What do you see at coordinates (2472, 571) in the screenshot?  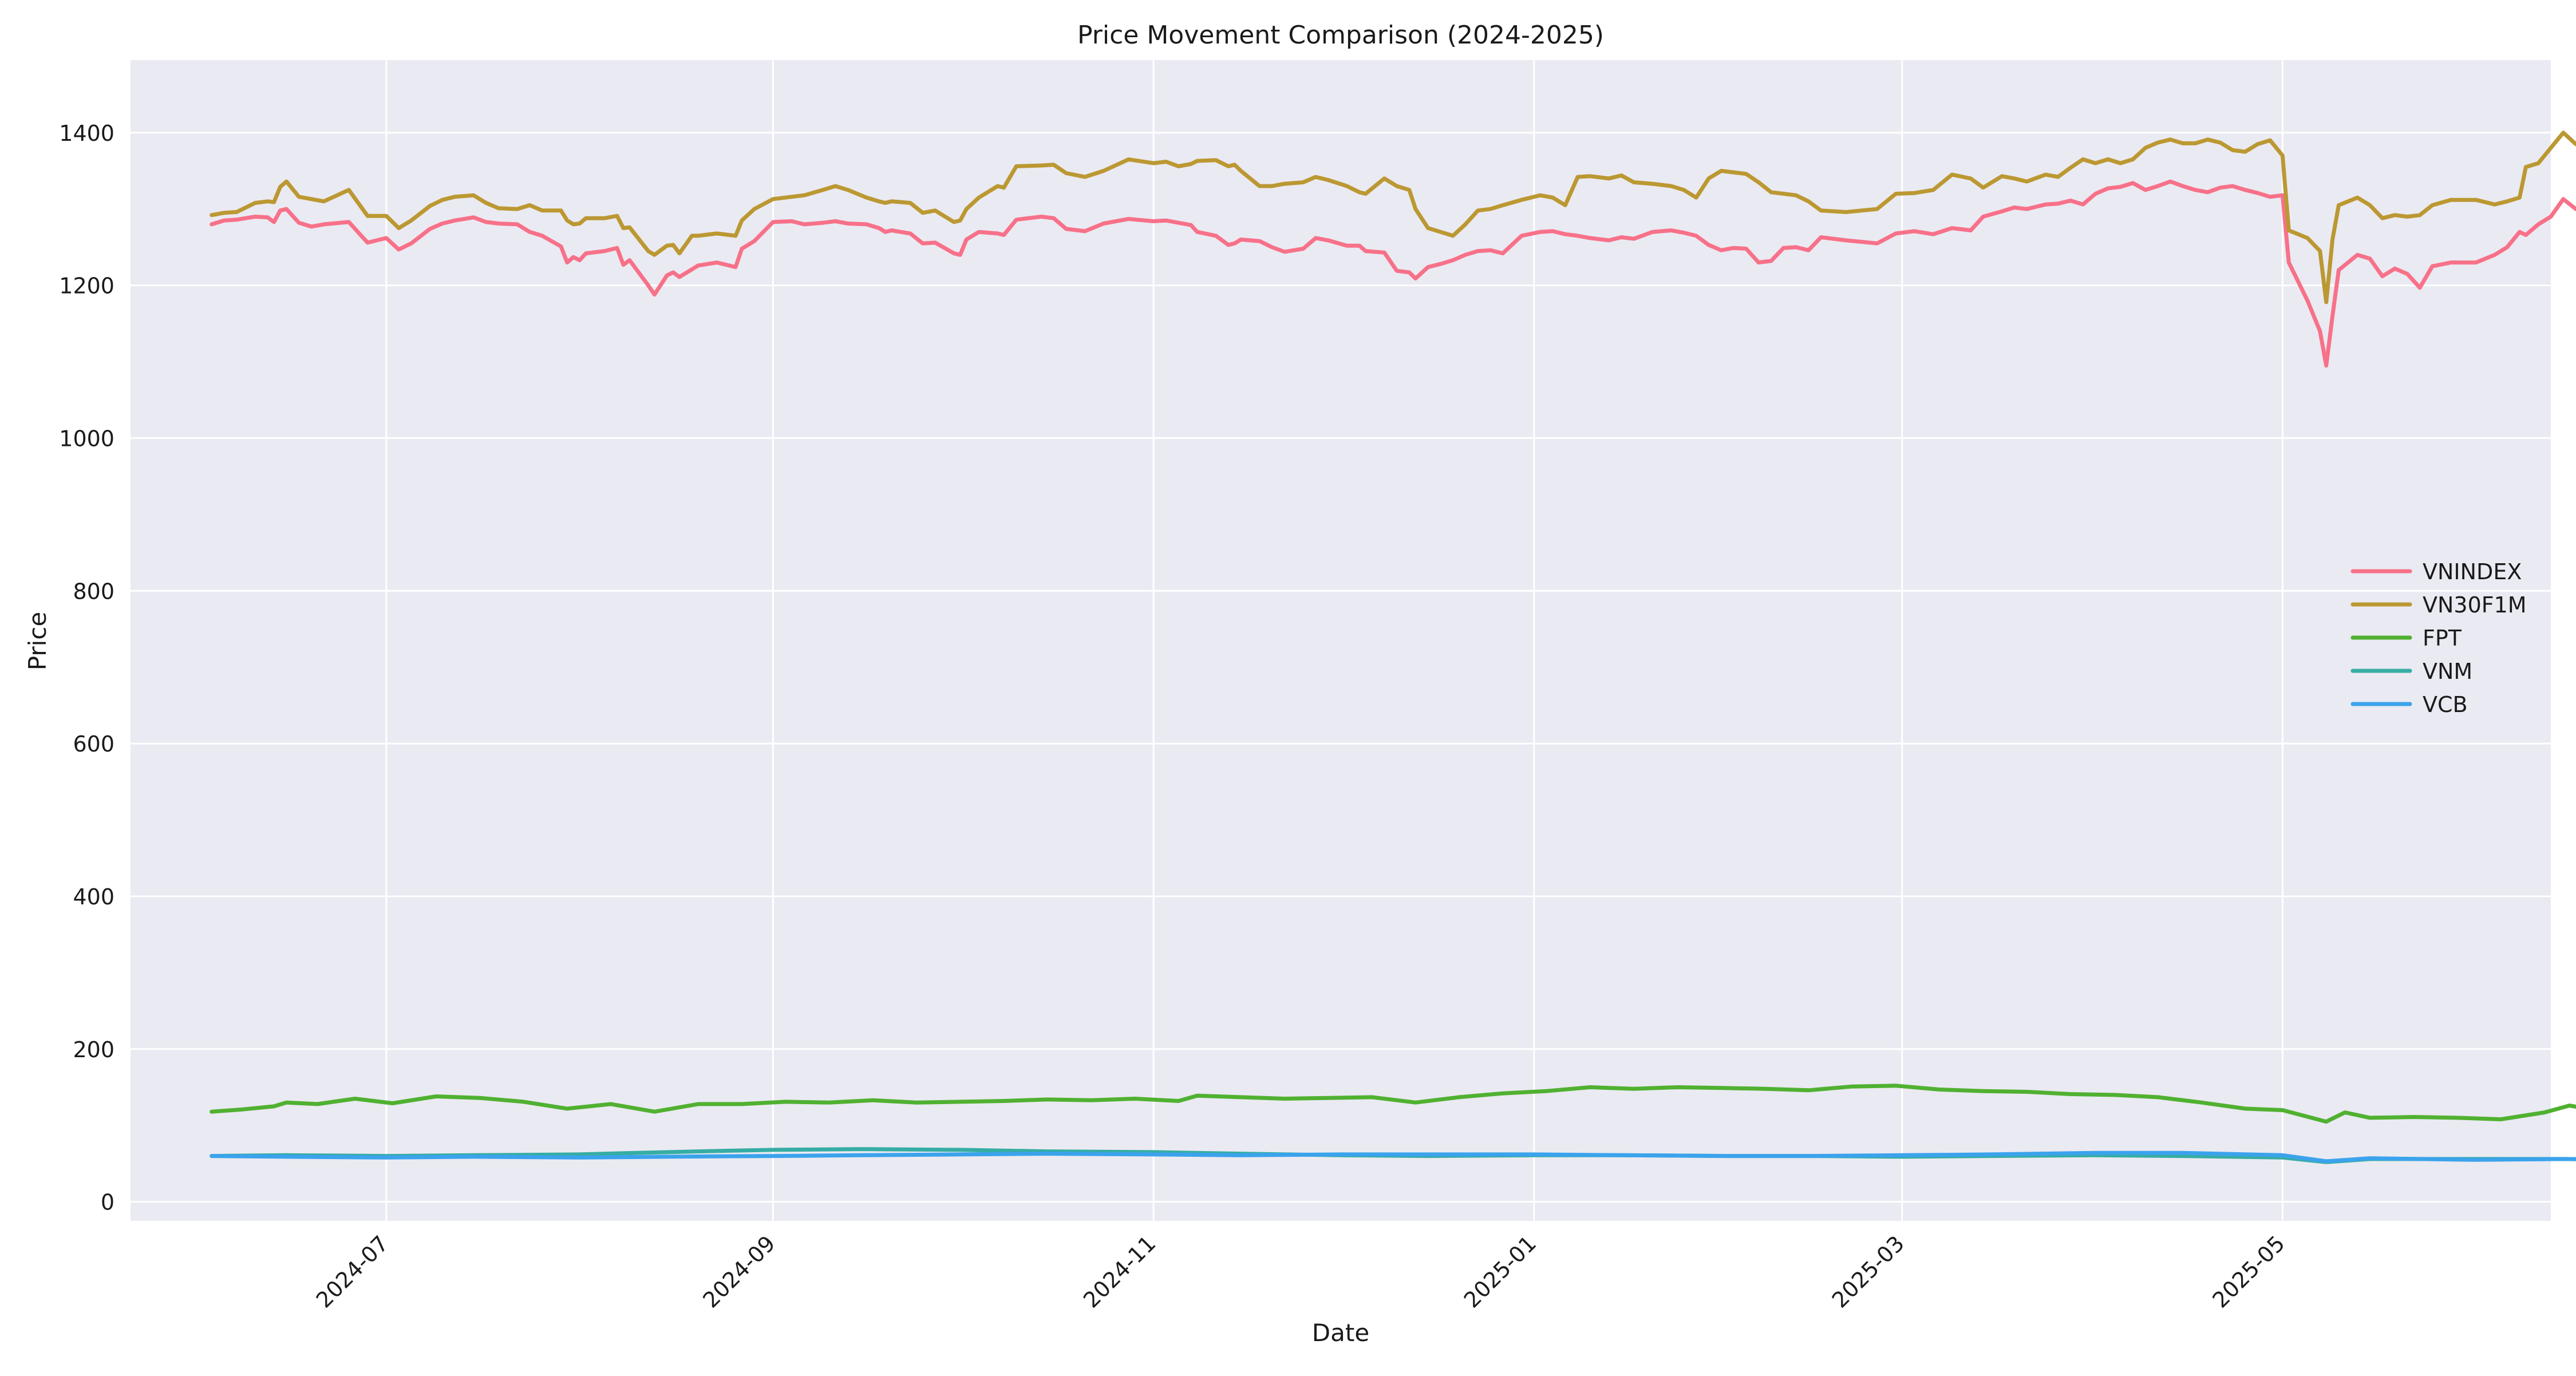 I see `legend-label-vnindex: VNINDEX` at bounding box center [2472, 571].